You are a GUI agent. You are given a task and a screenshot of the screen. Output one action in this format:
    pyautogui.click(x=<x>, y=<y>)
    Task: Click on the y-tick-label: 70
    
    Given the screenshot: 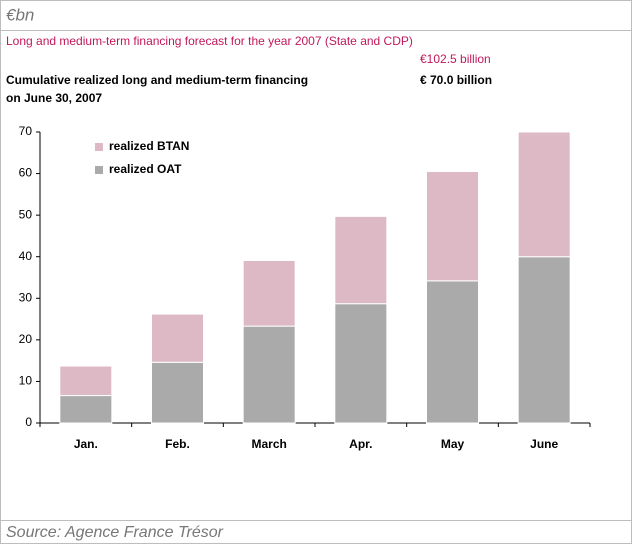 What is the action you would take?
    pyautogui.click(x=26, y=131)
    